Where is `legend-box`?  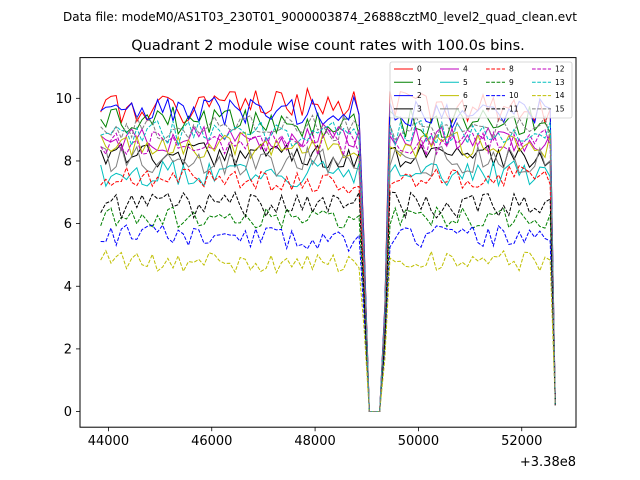 legend-box is located at coordinates (481, 90).